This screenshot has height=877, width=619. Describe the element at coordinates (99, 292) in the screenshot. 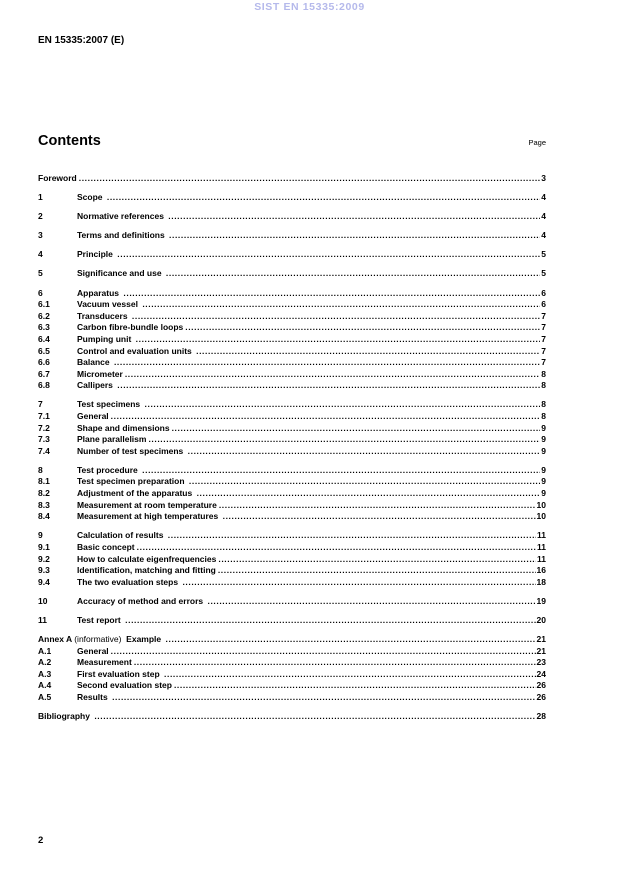

I see `toc-entry-title: Apparatus` at that location.